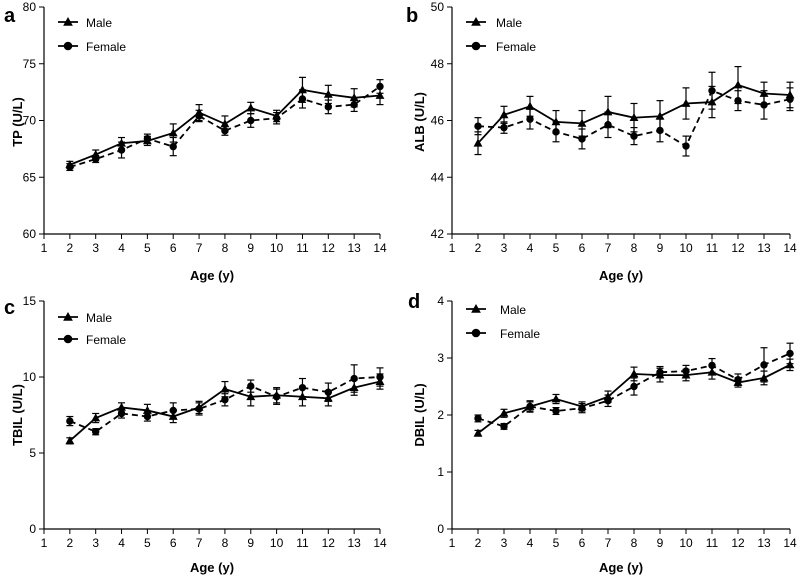 This screenshot has height=581, width=800. I want to click on y-tick-label: 15, so click(30, 301).